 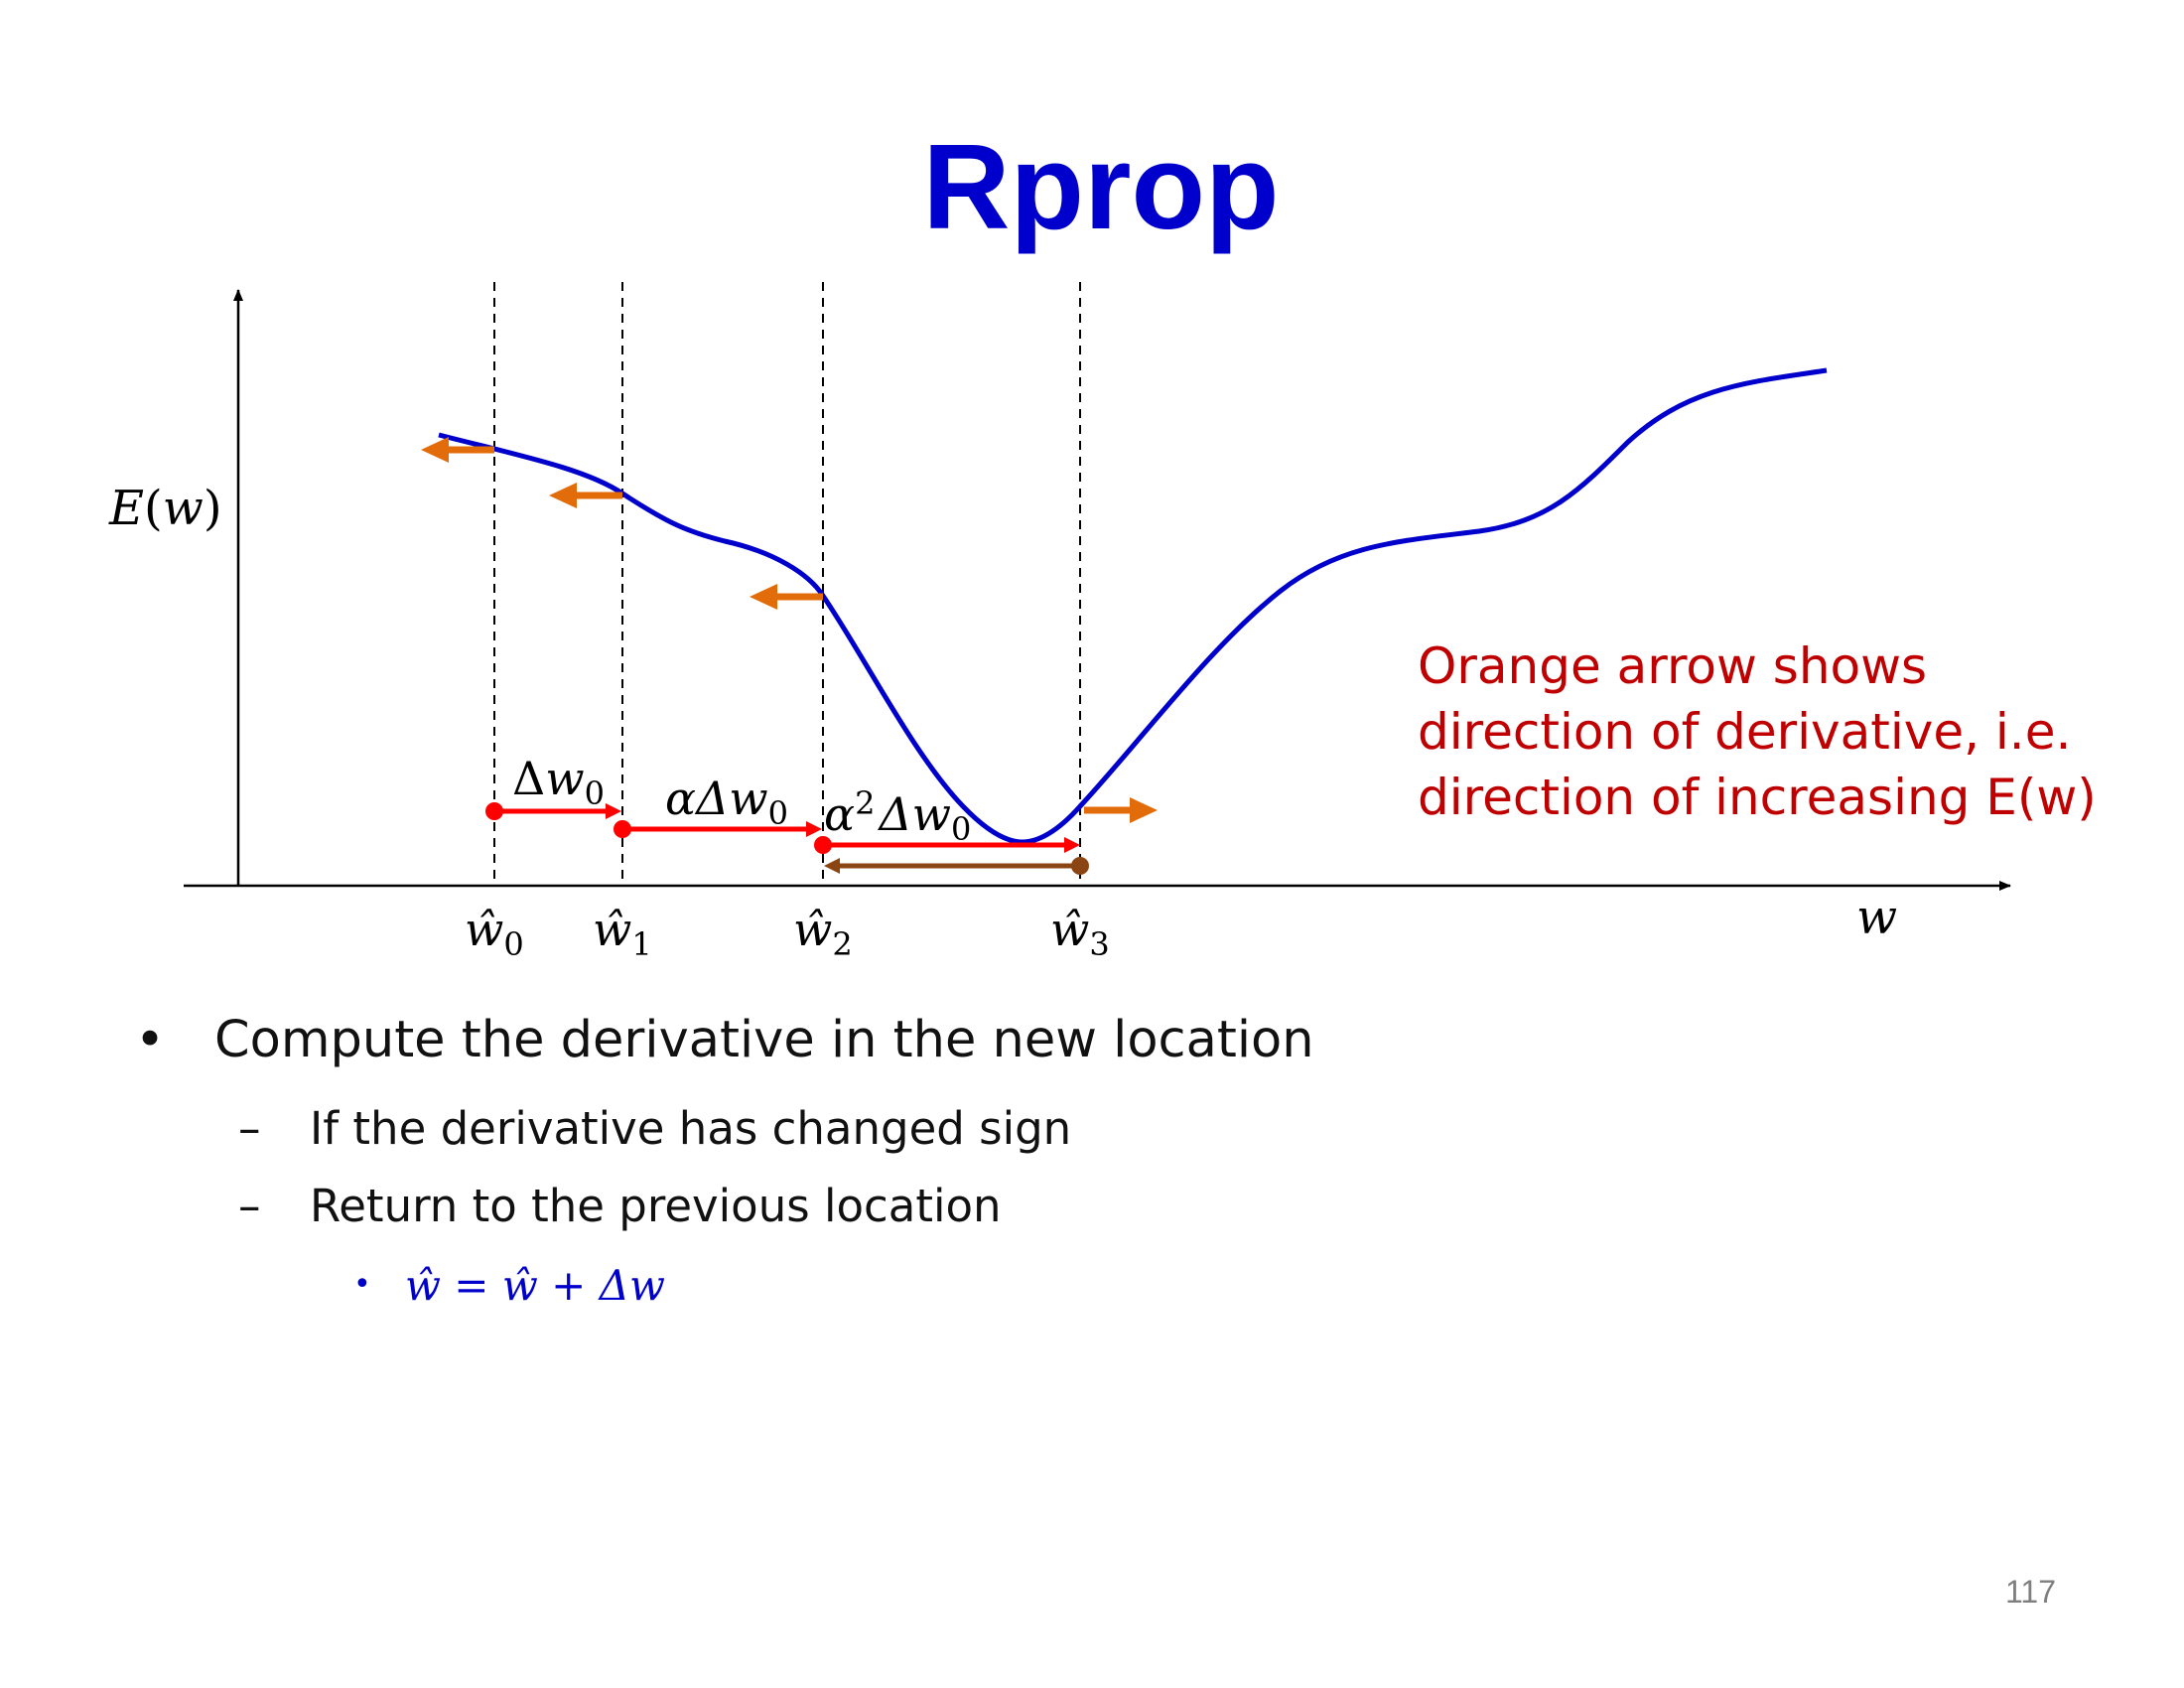 I want to click on step-label-0: Δw0, so click(x=558, y=782).